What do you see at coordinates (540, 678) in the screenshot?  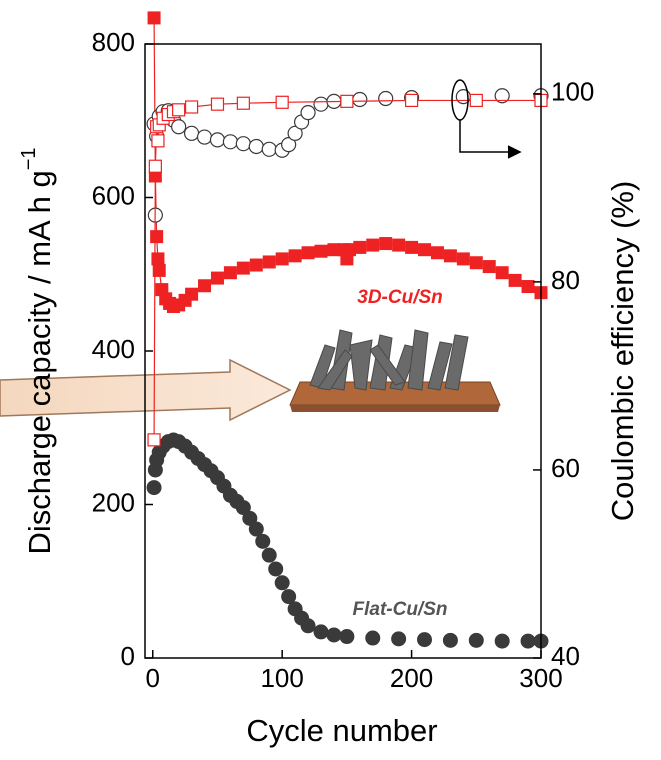 I see `x-tick-label: 300` at bounding box center [540, 678].